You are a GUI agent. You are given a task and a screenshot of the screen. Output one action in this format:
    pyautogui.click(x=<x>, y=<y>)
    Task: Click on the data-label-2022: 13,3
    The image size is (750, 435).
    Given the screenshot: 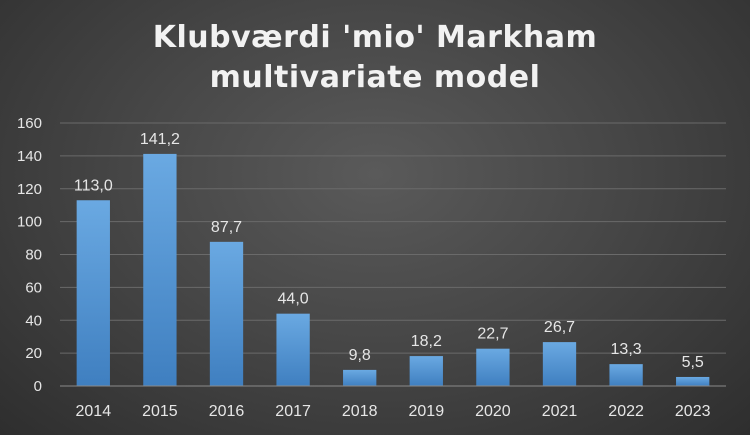 What is the action you would take?
    pyautogui.click(x=626, y=349)
    